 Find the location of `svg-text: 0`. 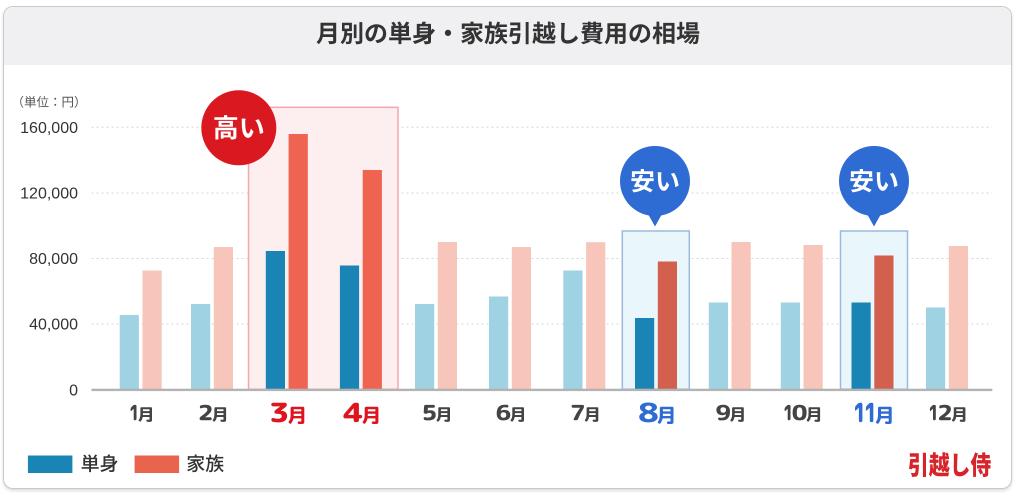

svg-text: 0 is located at coordinates (73, 390).